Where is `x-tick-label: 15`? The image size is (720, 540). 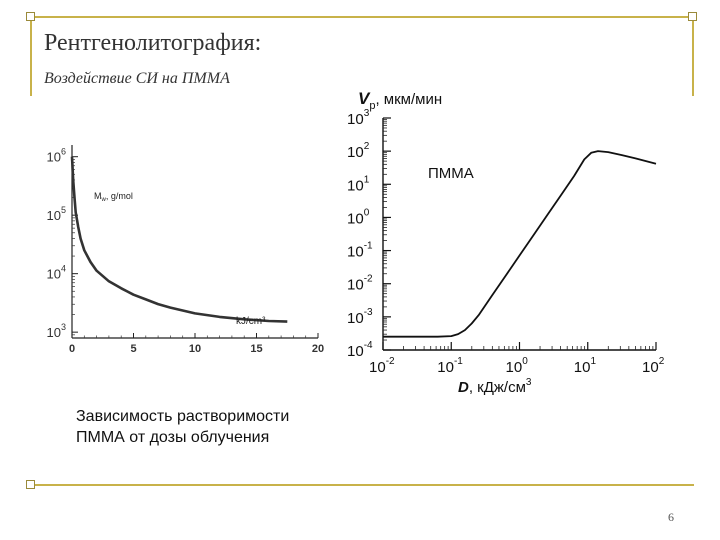
x-tick-label: 15 is located at coordinates (256, 349).